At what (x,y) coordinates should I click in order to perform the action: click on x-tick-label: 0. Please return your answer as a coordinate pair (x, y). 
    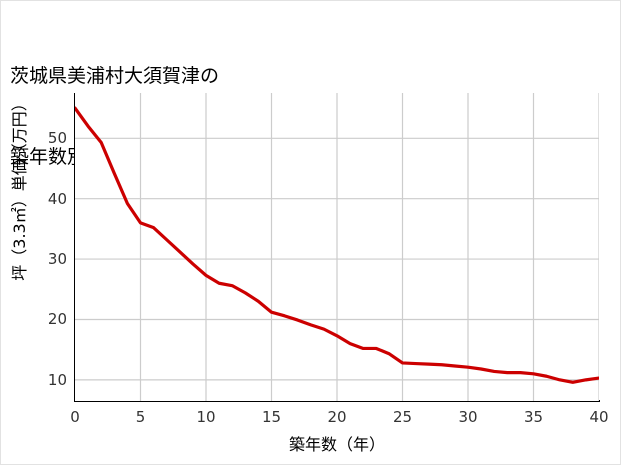
    Looking at the image, I should click on (75, 417).